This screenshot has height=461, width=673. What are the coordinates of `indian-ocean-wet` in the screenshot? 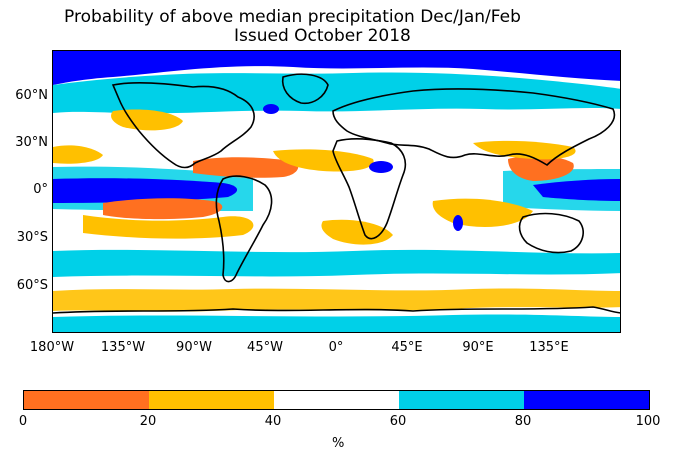 It's located at (458, 223).